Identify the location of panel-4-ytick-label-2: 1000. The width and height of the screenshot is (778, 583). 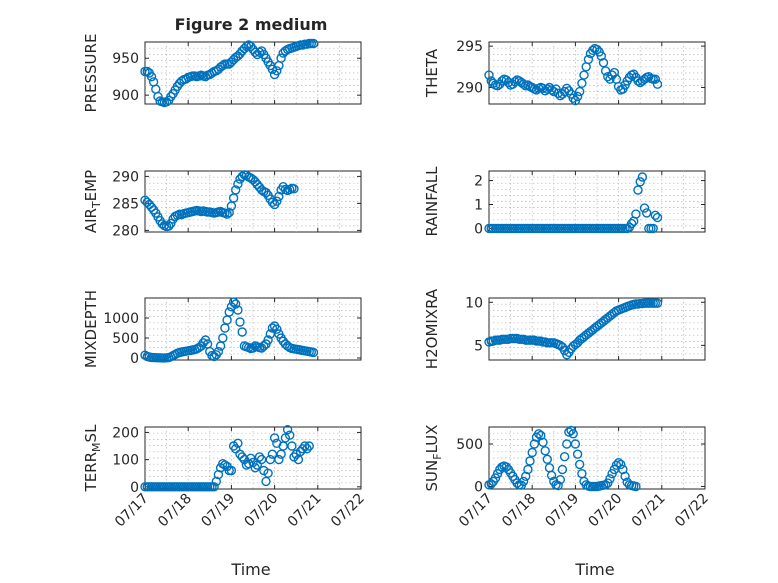
(121, 319).